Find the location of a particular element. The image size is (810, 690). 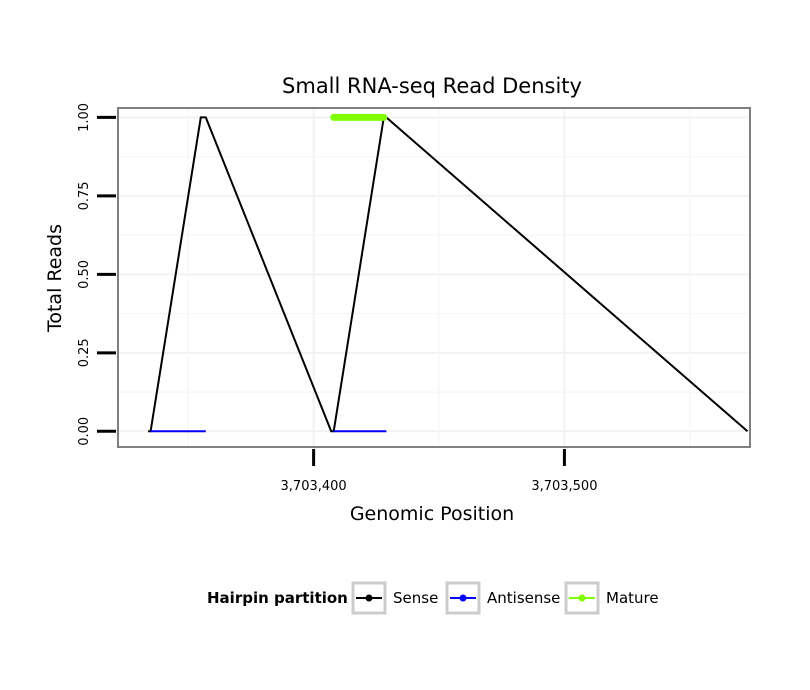

y-tick-label: 0.25 is located at coordinates (84, 352).